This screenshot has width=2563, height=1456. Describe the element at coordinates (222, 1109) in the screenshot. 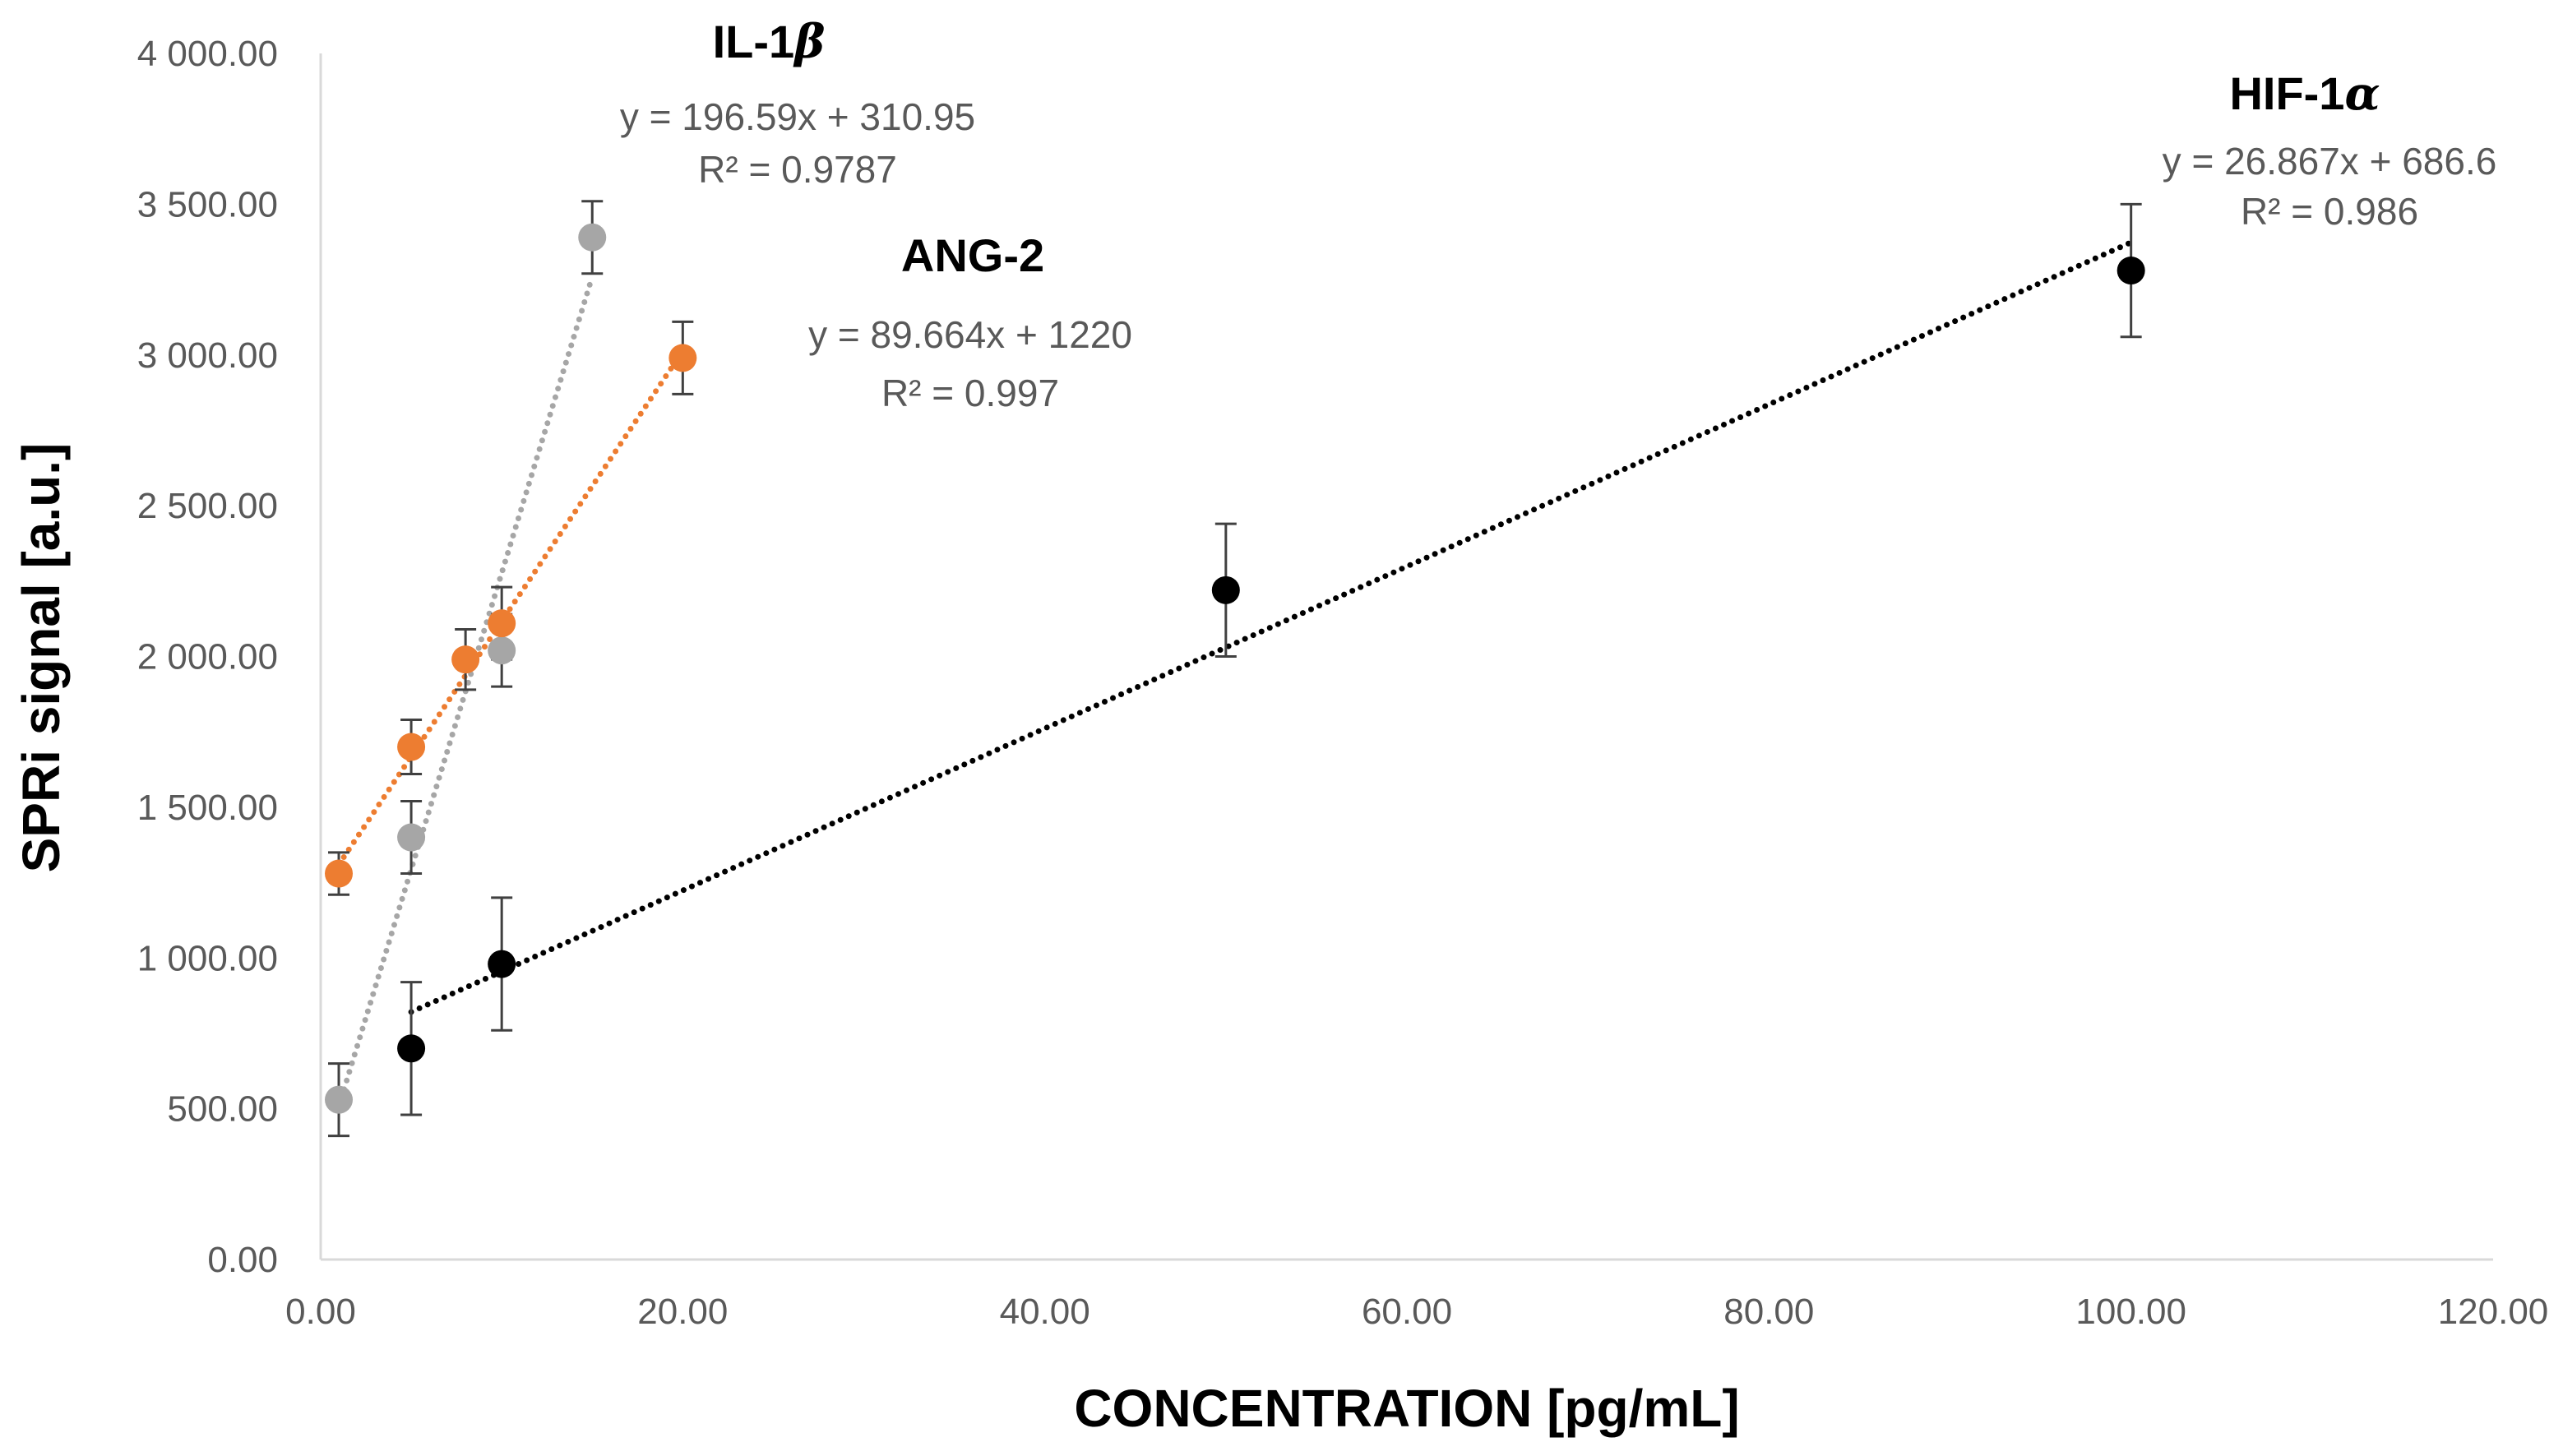

I see `y-tick-label: 500.00` at that location.